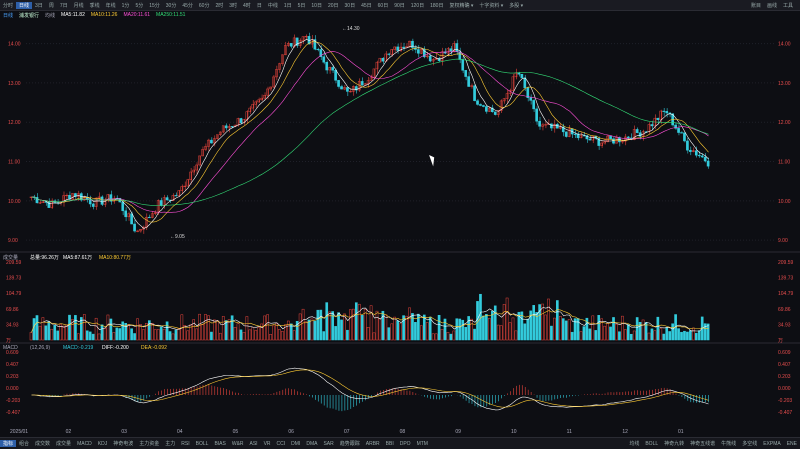 The height and width of the screenshot is (449, 800). What do you see at coordinates (102, 443) in the screenshot?
I see `indicator-tab: KDJ` at bounding box center [102, 443].